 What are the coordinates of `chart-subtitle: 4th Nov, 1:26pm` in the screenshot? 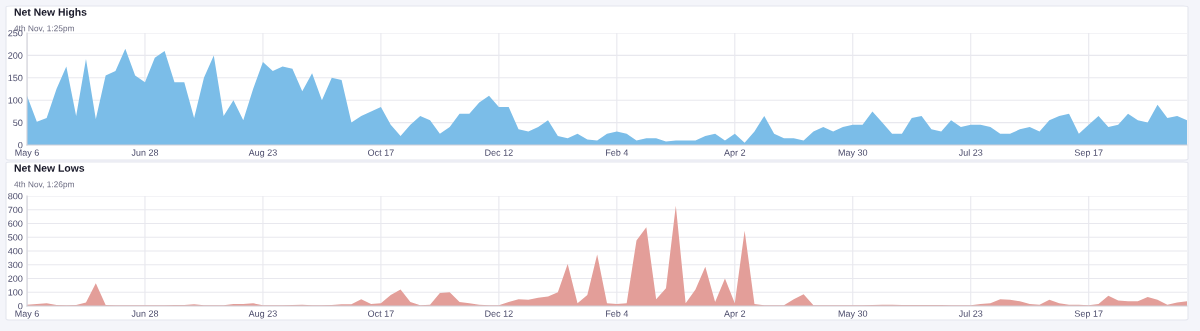 It's located at (44, 185).